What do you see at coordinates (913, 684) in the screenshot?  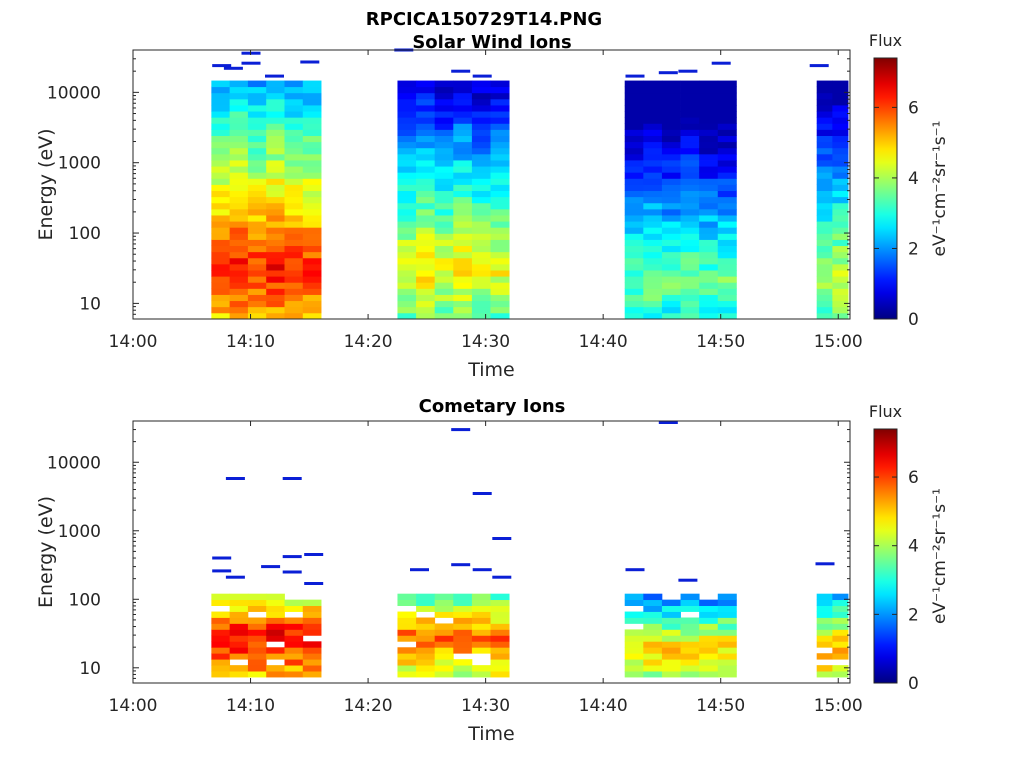 I see `colorbar-tick-label: 0` at bounding box center [913, 684].